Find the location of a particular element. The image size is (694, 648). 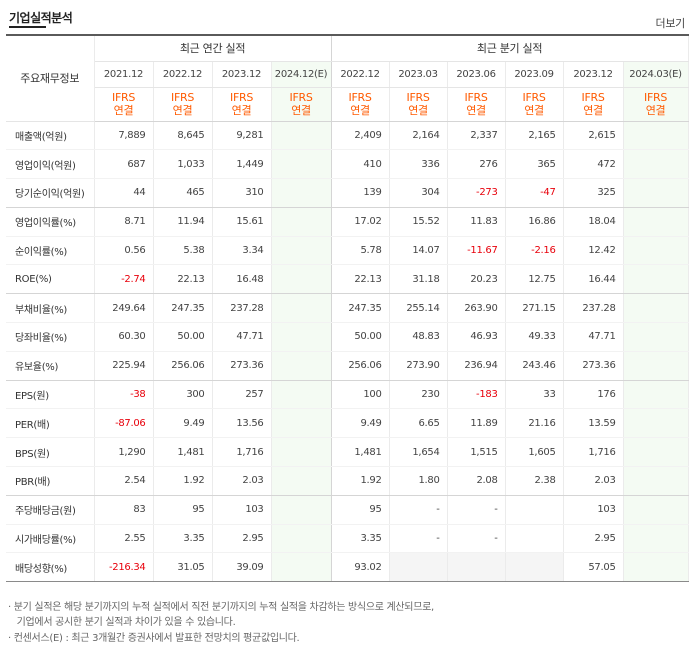

table-cell: 176 is located at coordinates (593, 395).